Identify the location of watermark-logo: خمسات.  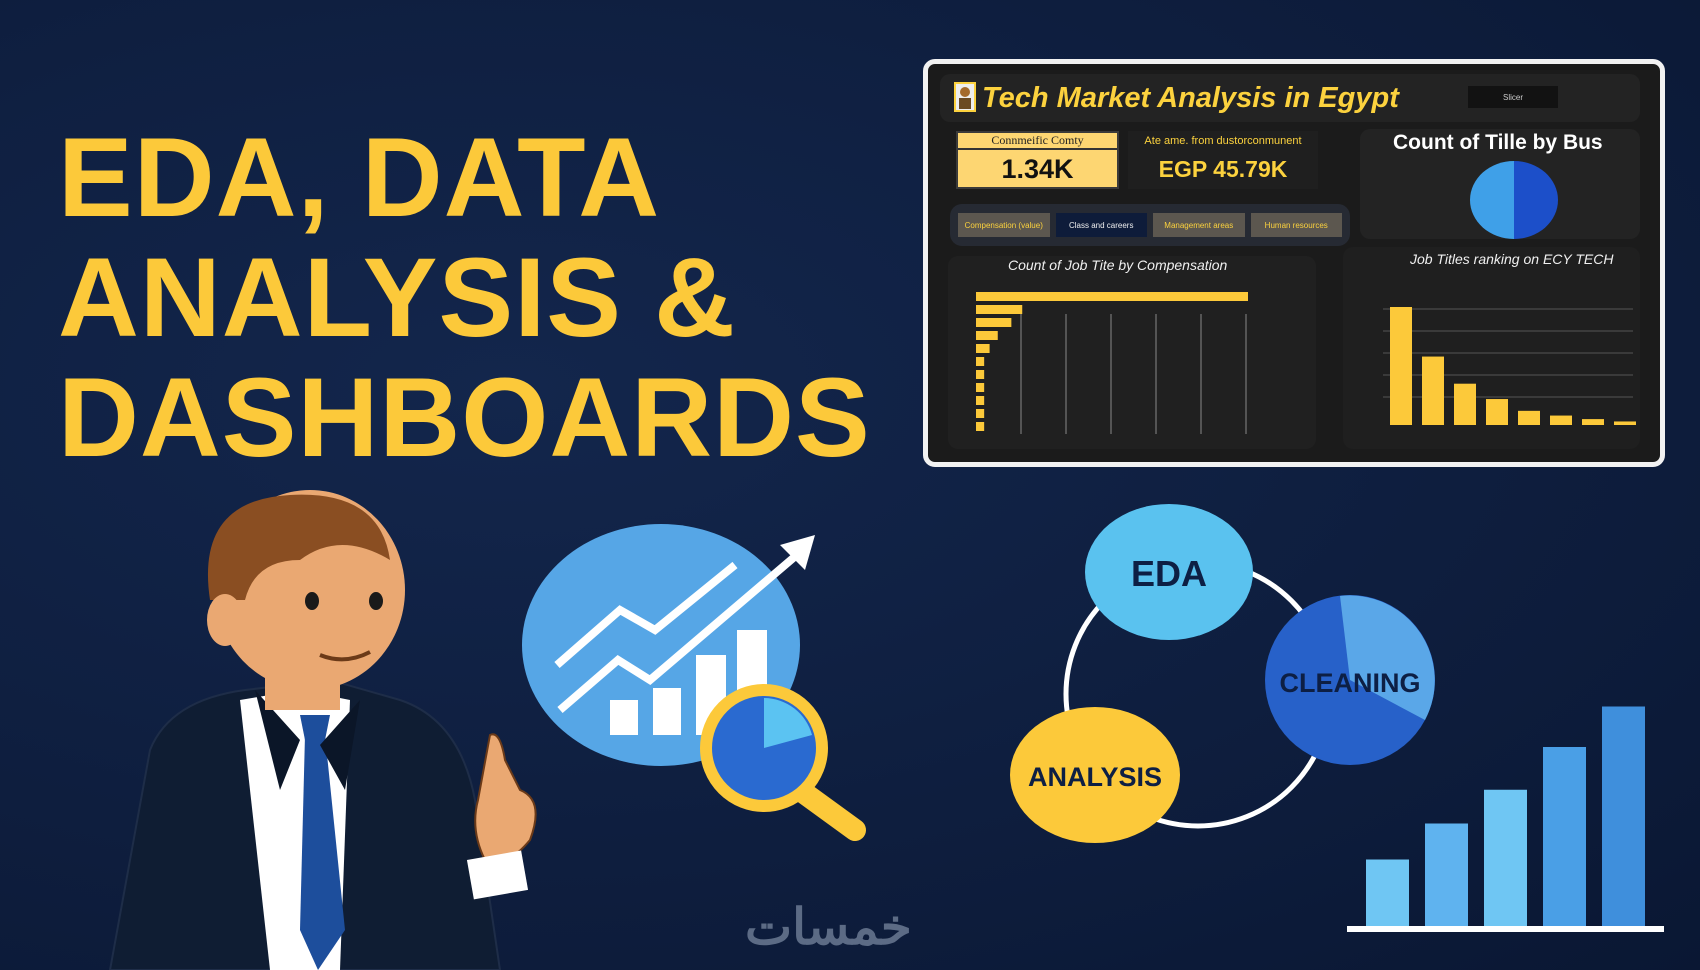
(828, 927).